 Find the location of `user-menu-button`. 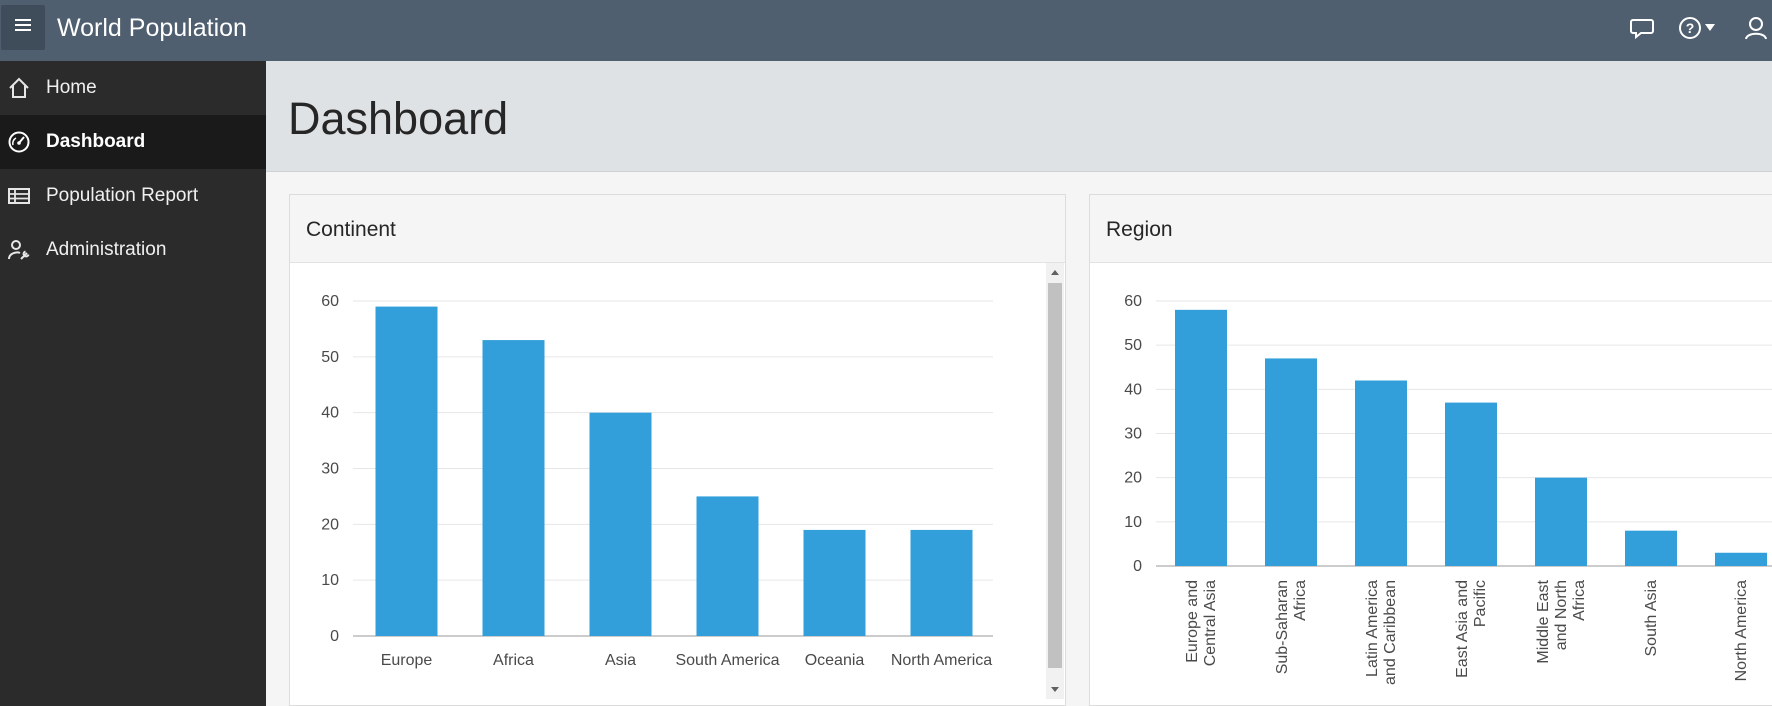

user-menu-button is located at coordinates (1756, 30).